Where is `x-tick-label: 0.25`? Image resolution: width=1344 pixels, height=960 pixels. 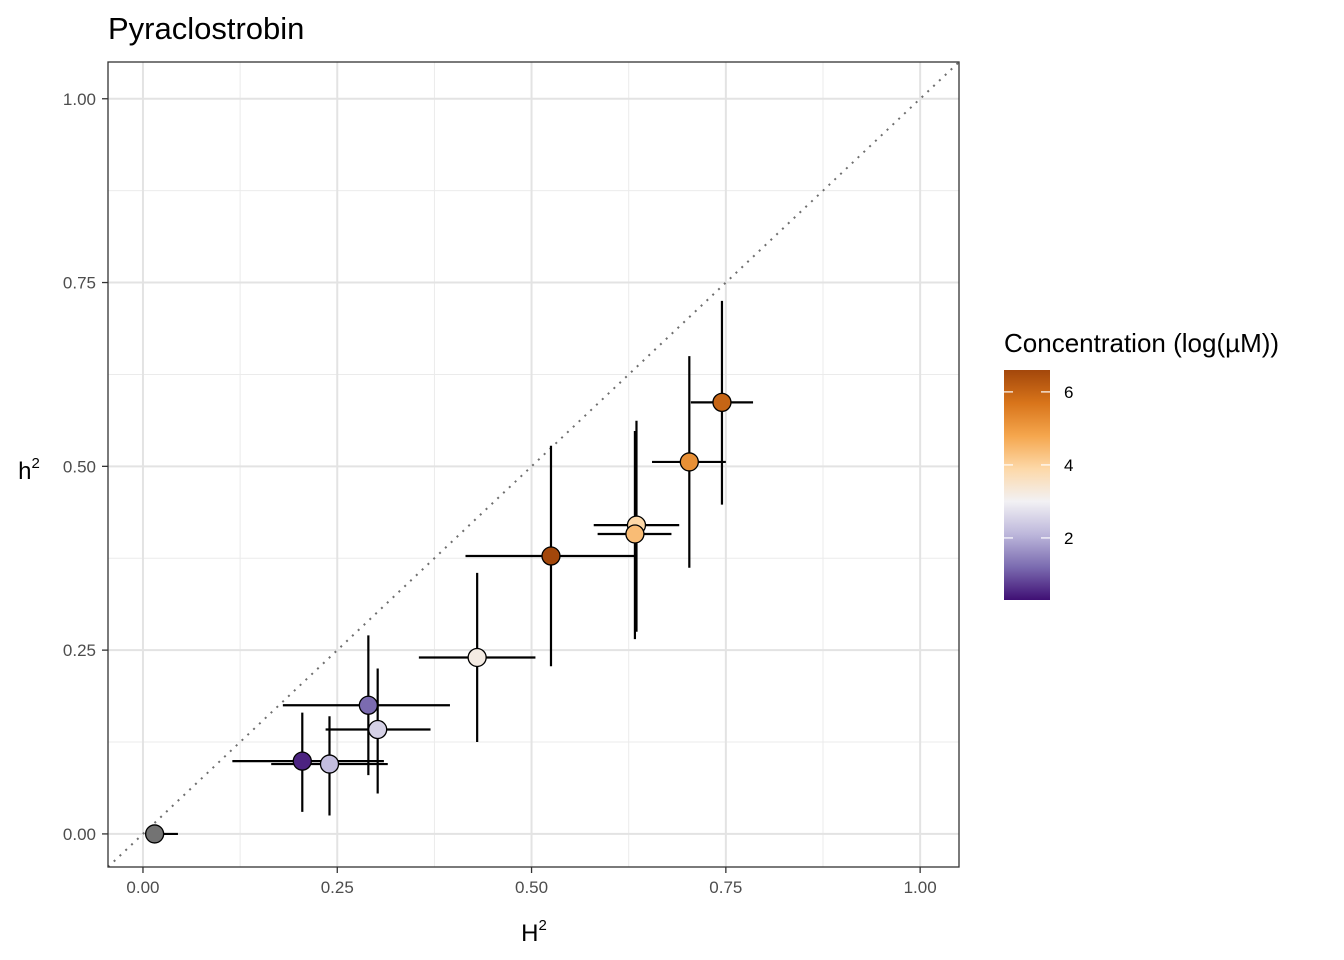
x-tick-label: 0.25 is located at coordinates (337, 887).